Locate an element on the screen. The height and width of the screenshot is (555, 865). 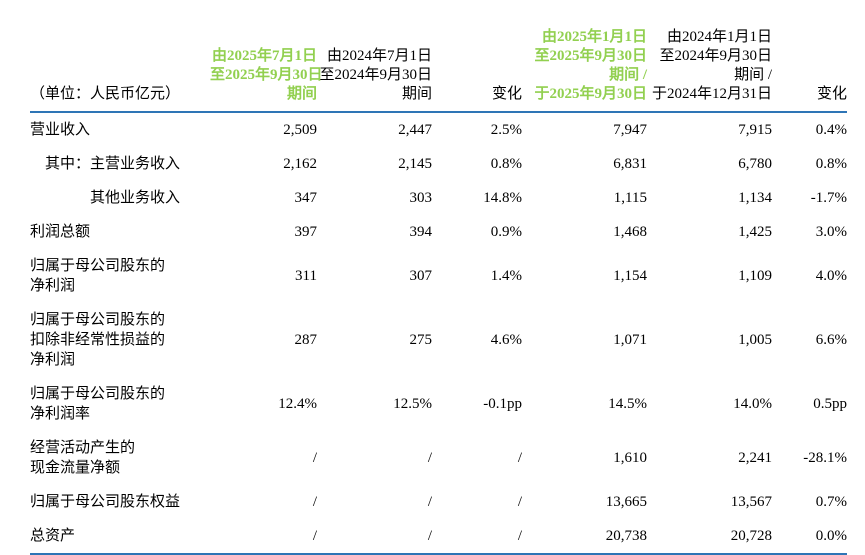
cell-q3-2025: 287 is located at coordinates (306, 340).